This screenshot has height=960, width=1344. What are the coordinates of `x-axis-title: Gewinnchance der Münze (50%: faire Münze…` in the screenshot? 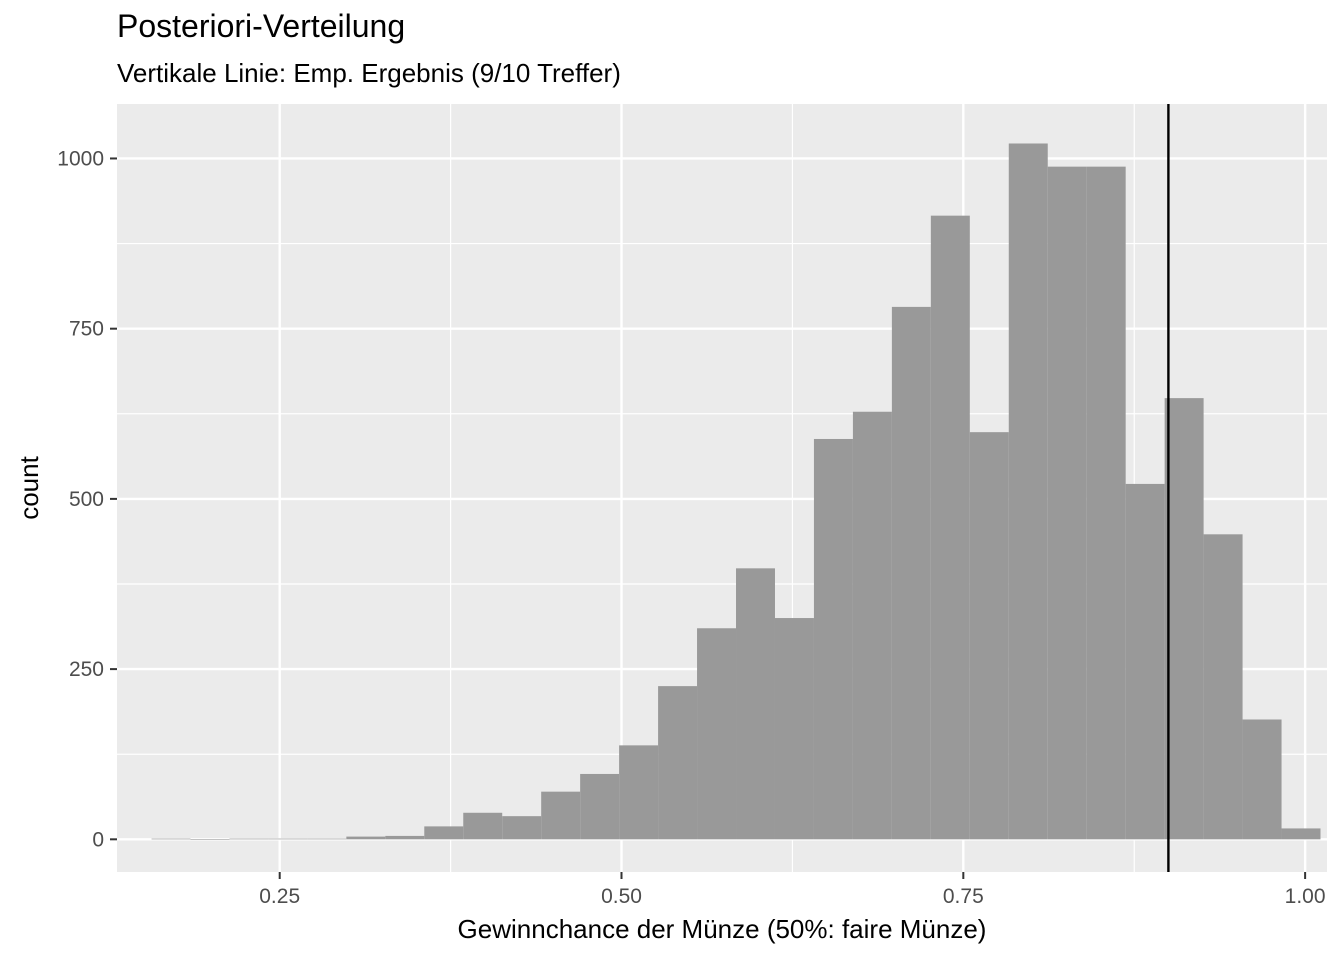 It's located at (722, 929).